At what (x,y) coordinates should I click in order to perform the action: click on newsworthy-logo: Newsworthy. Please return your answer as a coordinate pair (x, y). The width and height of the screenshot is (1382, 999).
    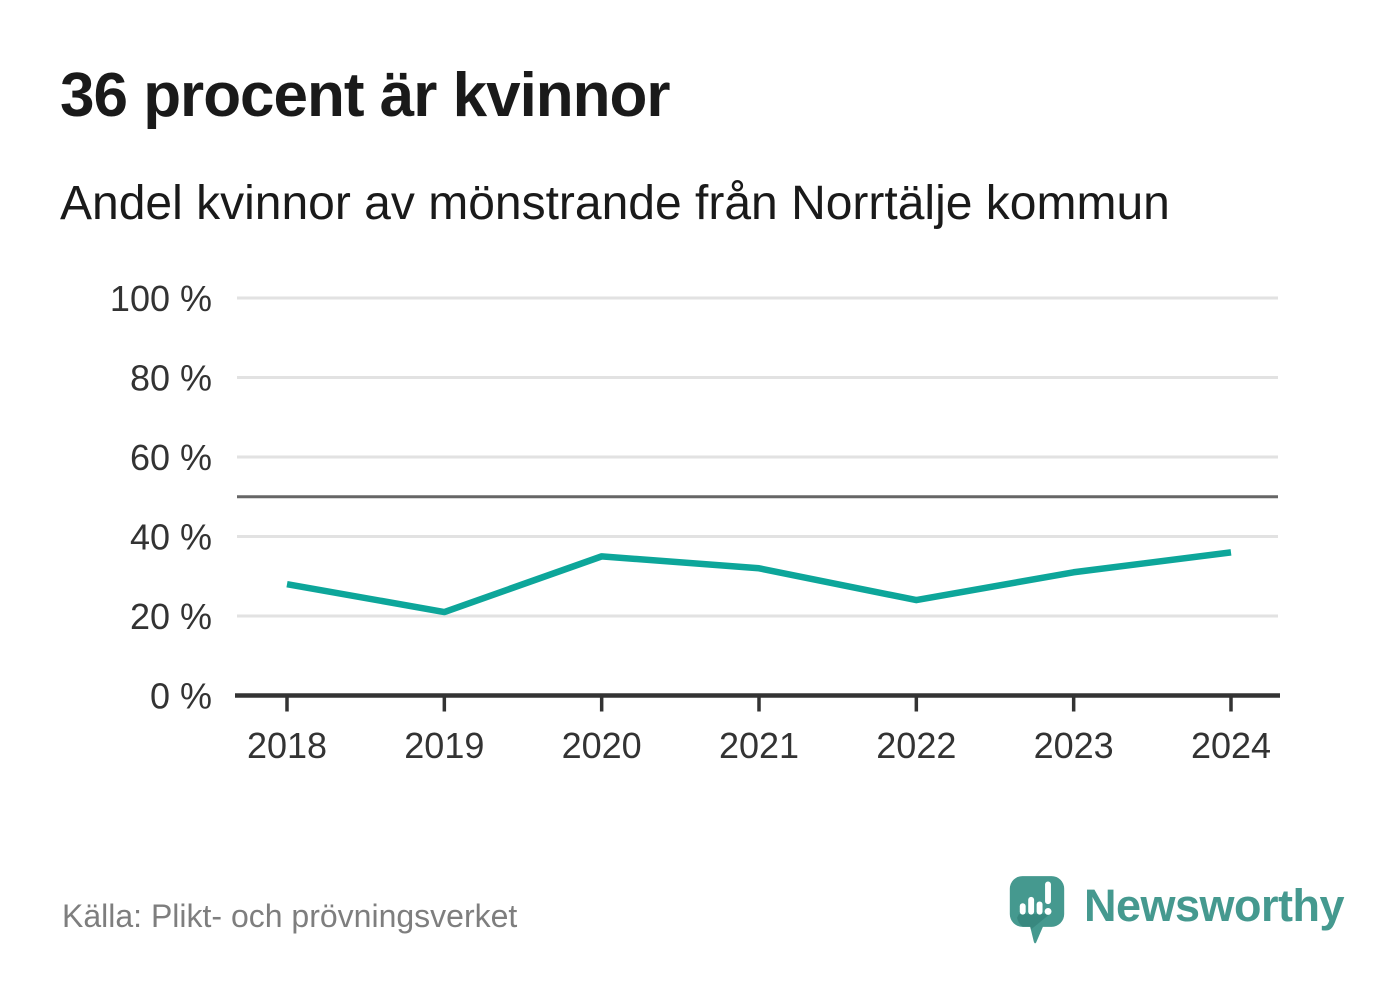
    Looking at the image, I should click on (1176, 910).